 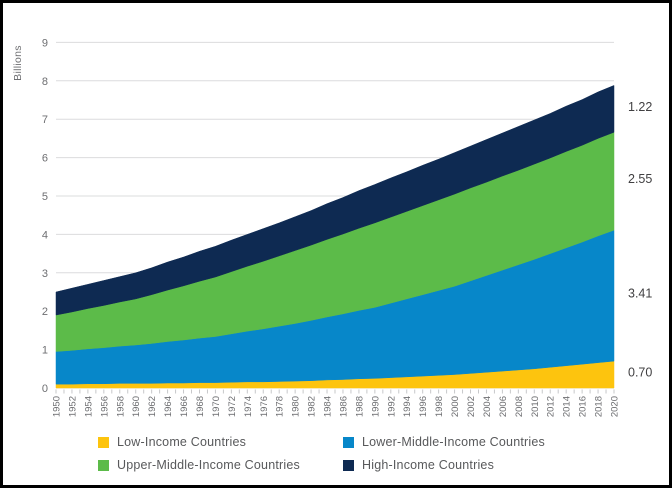 I want to click on svg-text: 1968, so click(x=200, y=406).